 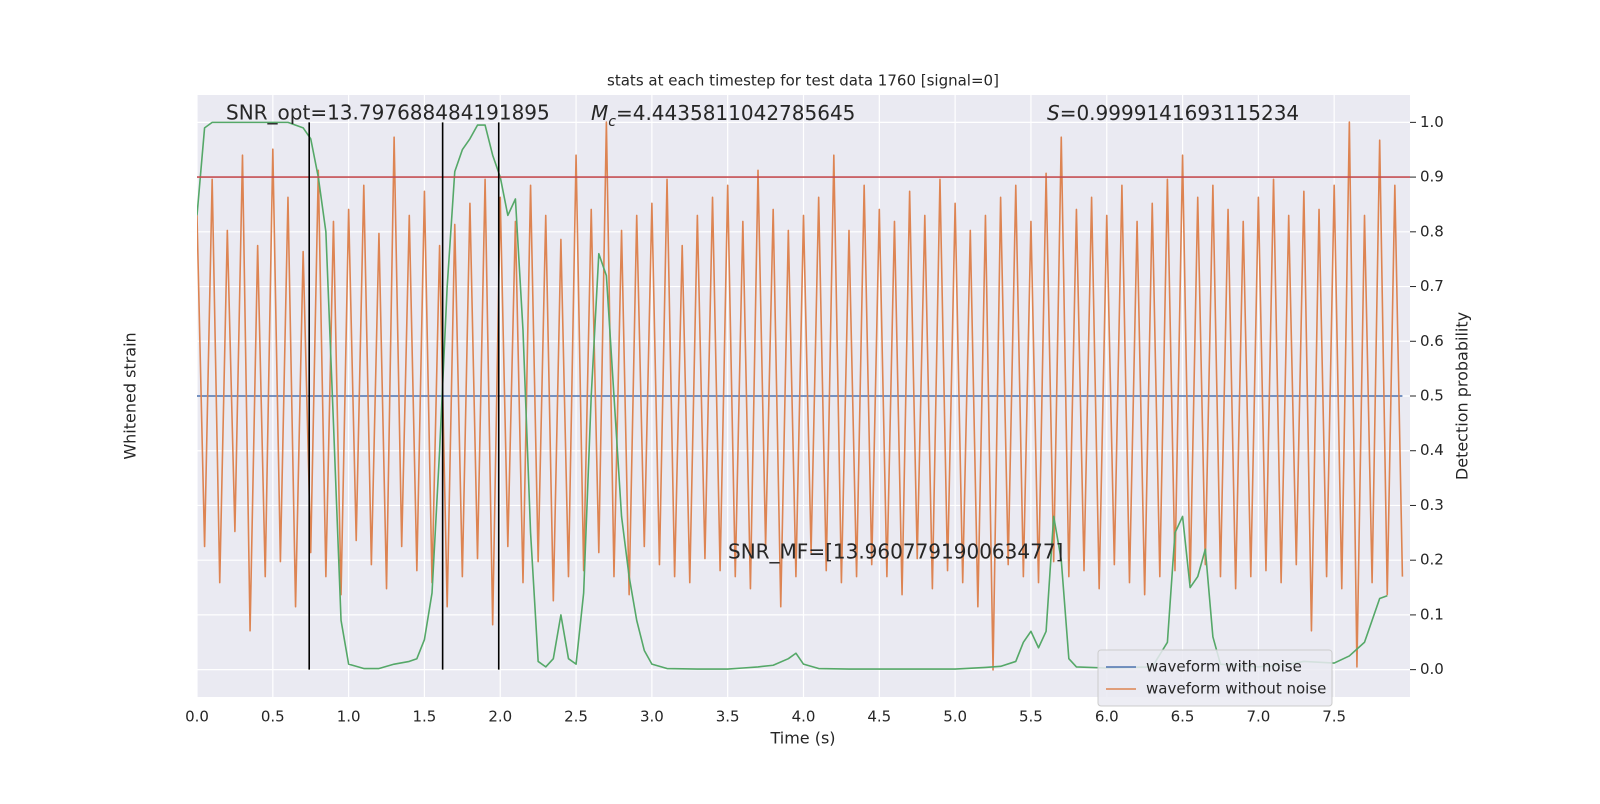 What do you see at coordinates (1183, 717) in the screenshot?
I see `x-tick-label: 6.5` at bounding box center [1183, 717].